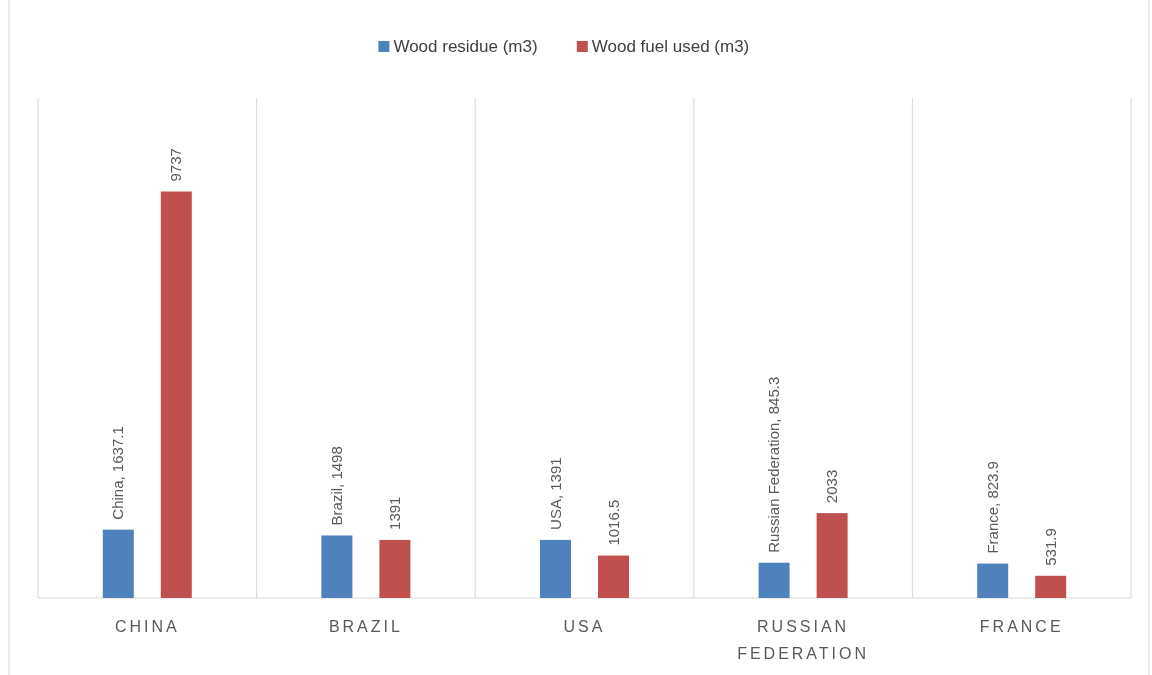 Image resolution: width=1152 pixels, height=675 pixels. What do you see at coordinates (832, 486) in the screenshot?
I see `data-label: 2033` at bounding box center [832, 486].